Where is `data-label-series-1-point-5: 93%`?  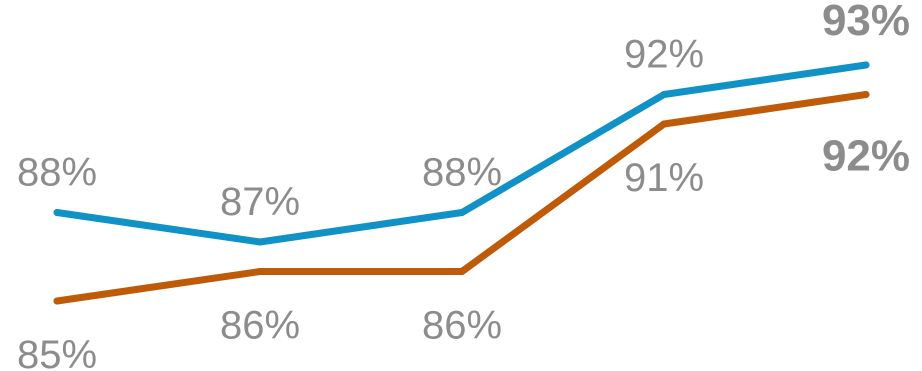 data-label-series-1-point-5: 93% is located at coordinates (866, 22).